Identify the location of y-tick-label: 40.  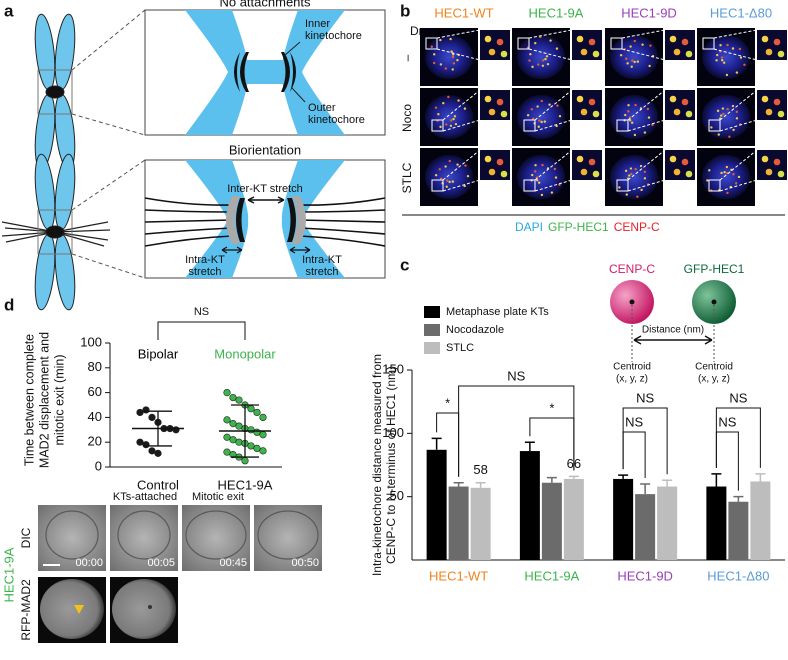
(95, 416).